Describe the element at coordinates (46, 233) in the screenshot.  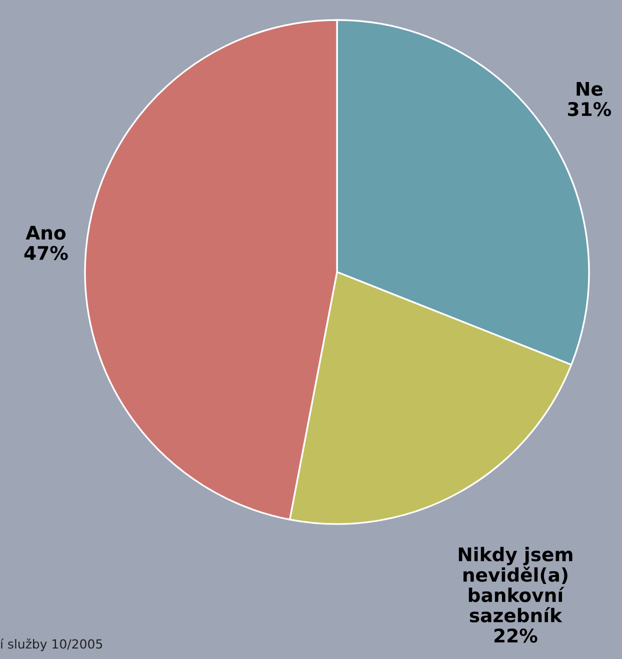
I see `slice-label: Ano` at that location.